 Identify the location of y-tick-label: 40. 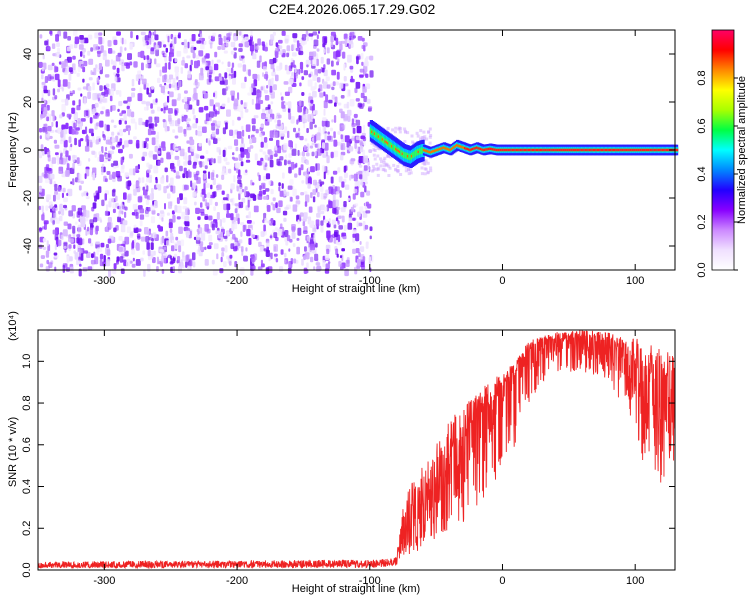
(28, 54).